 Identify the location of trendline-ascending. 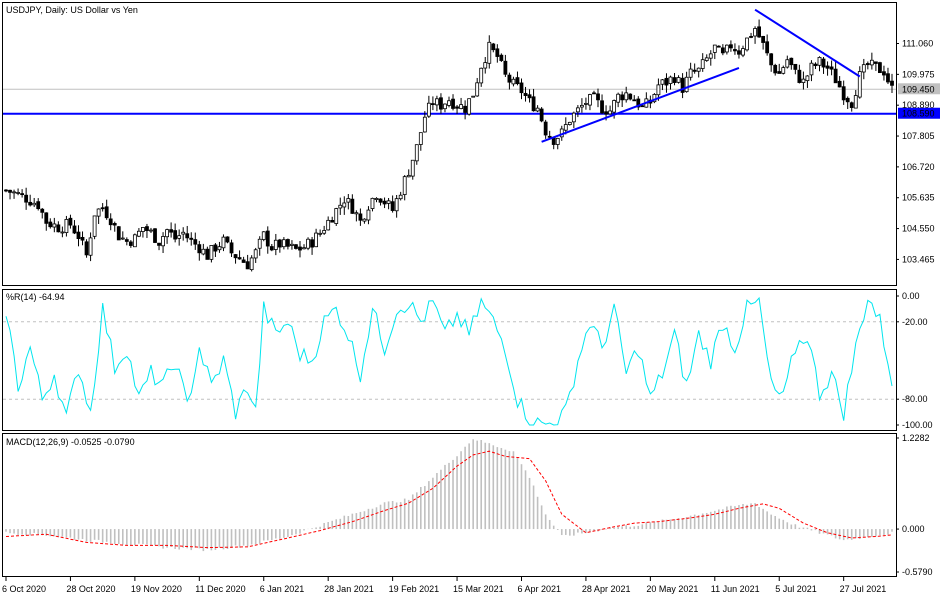
(640, 105).